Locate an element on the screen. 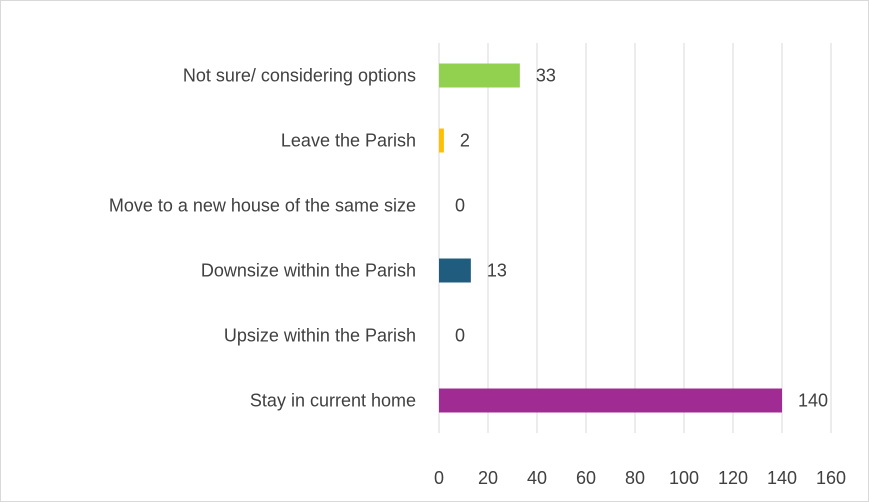 The width and height of the screenshot is (869, 503). x-tick-label: 120 is located at coordinates (733, 478).